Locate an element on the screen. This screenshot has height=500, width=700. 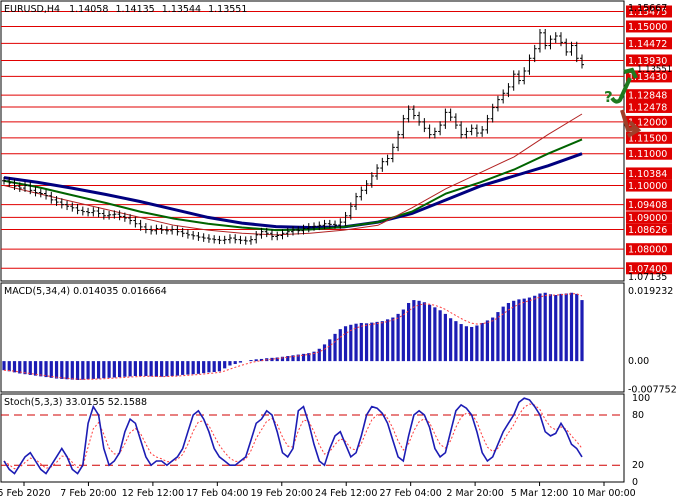
price-level-tag-label: 1.09408 is located at coordinates (647, 205).